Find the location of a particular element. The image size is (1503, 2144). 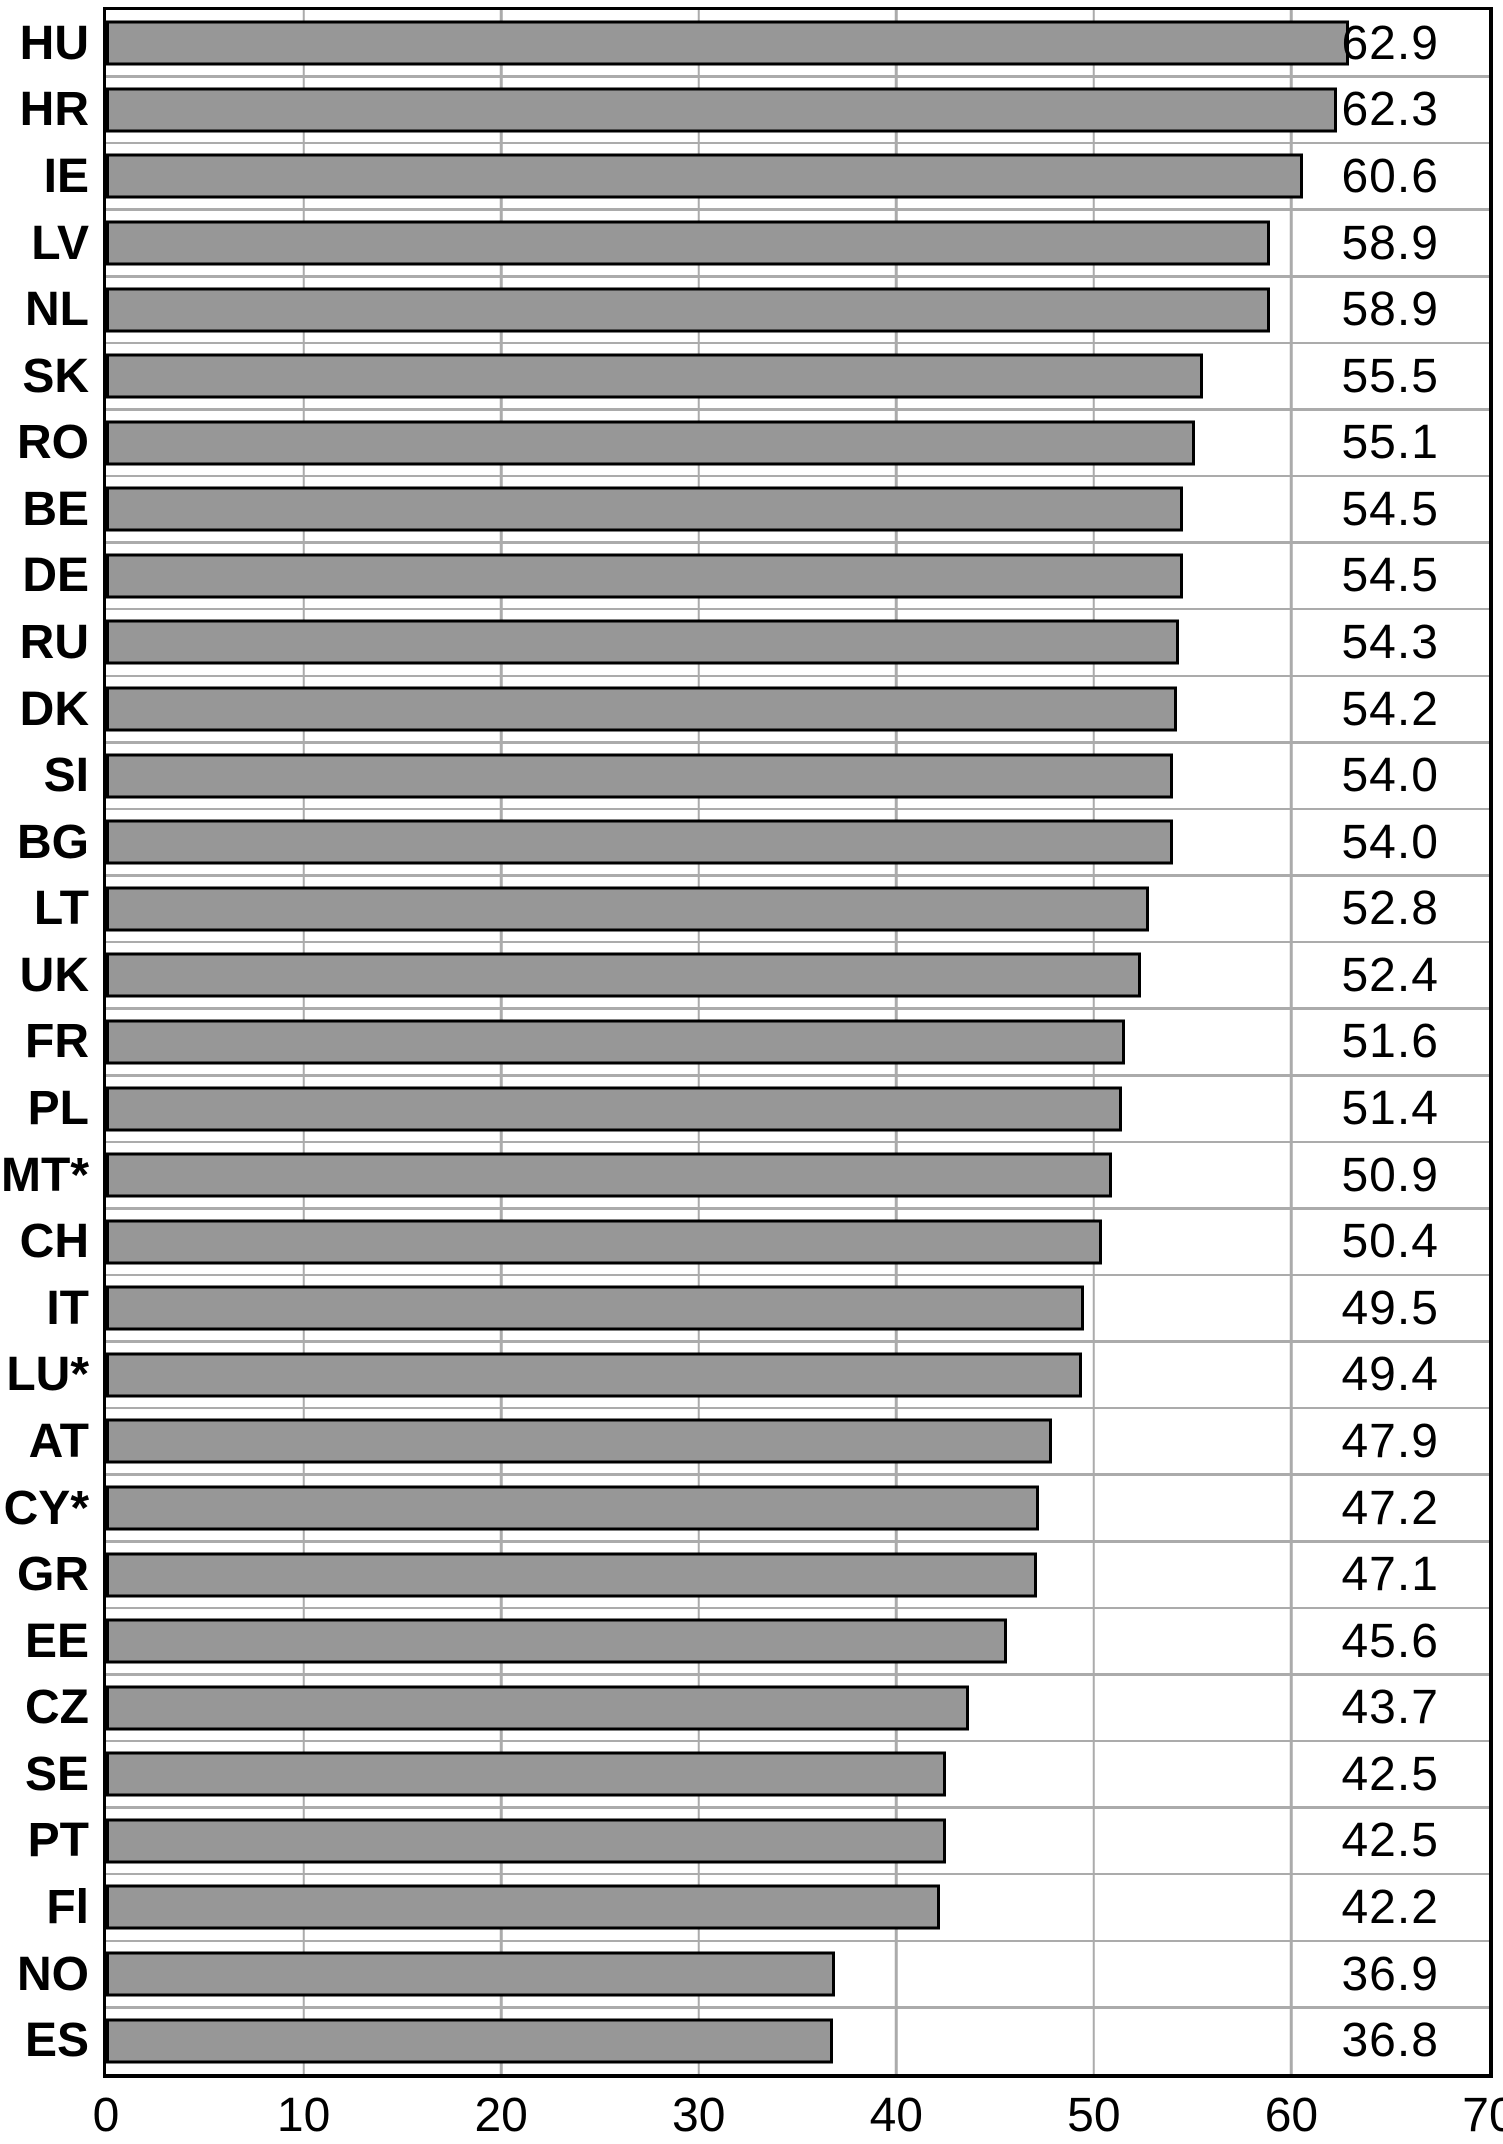

bar-row: BG 54.0 is located at coordinates (753, 843).